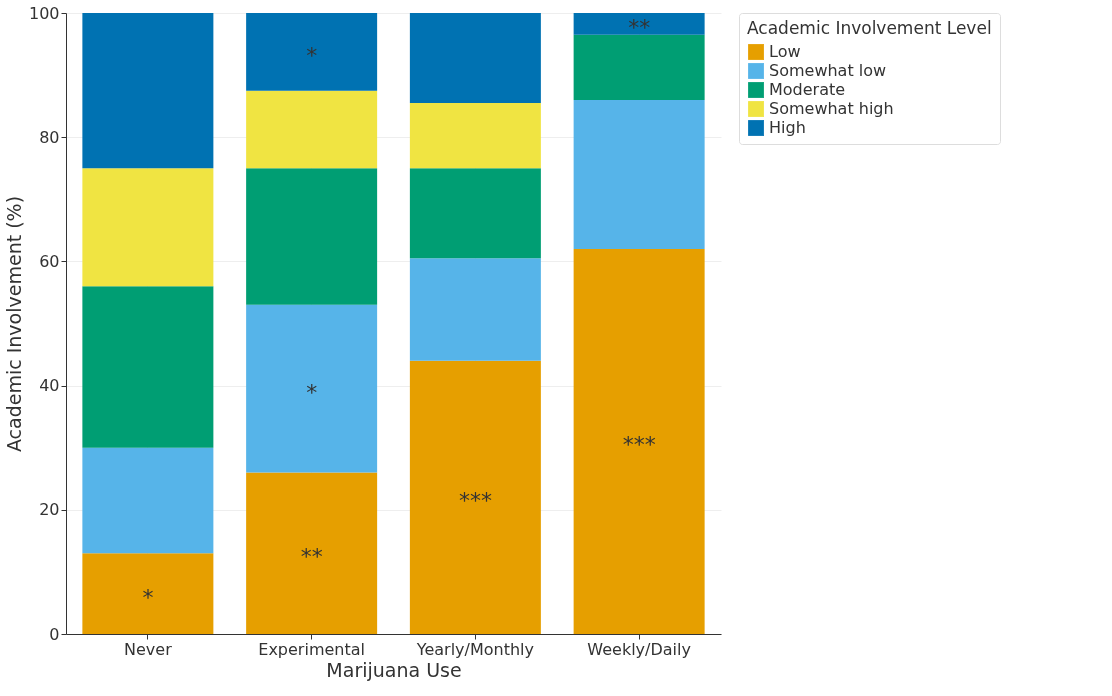 The image size is (1112, 696). Describe the element at coordinates (785, 51) in the screenshot. I see `legend-label: Low` at that location.